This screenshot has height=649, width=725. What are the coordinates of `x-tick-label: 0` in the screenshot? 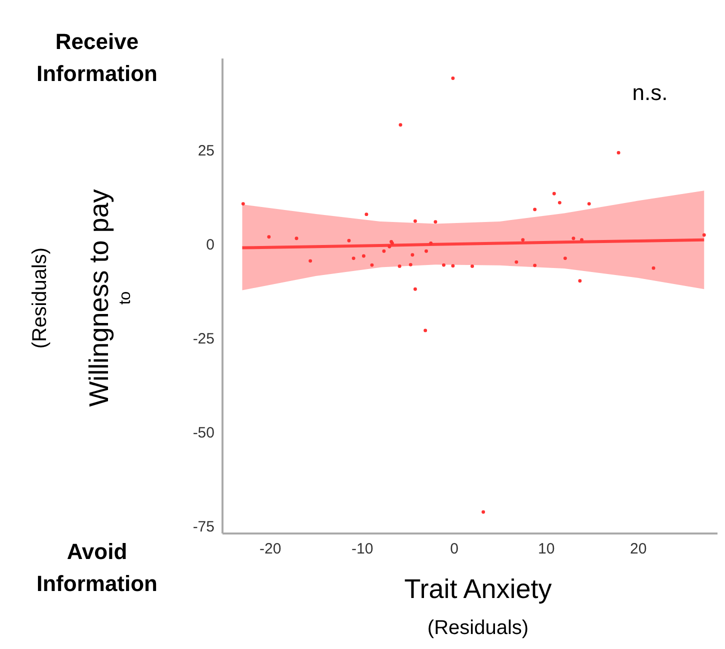 It's located at (454, 549).